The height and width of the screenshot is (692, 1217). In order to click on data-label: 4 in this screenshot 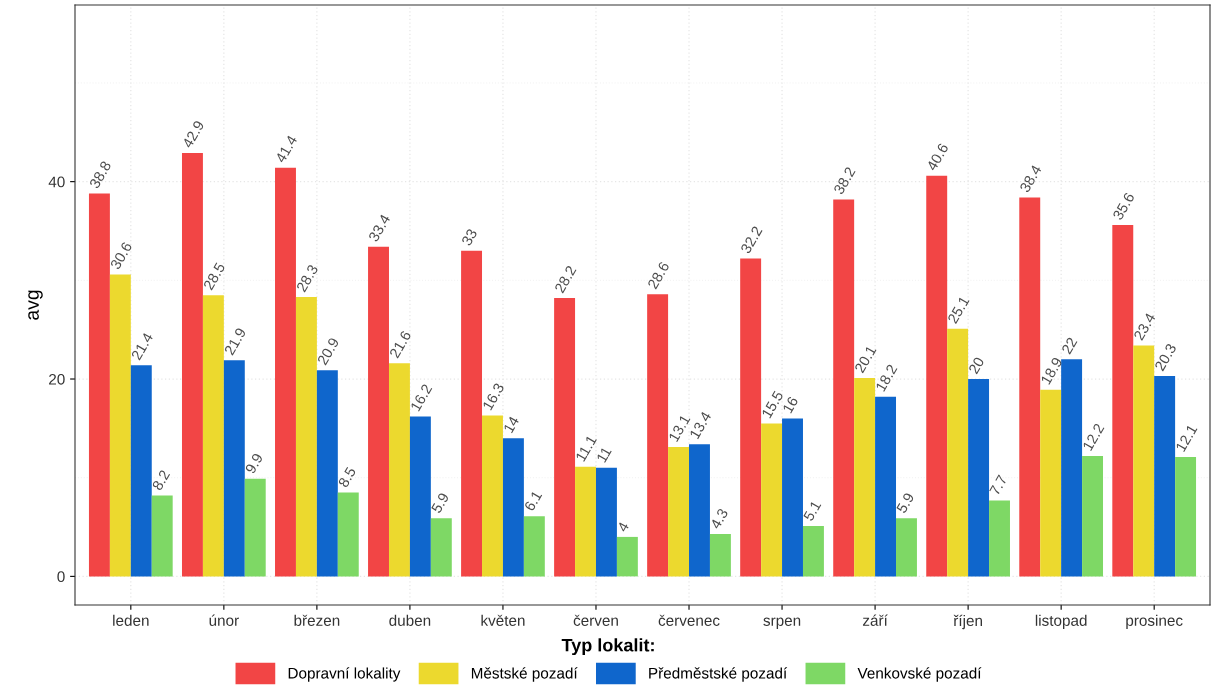, I will do `click(623, 527)`.